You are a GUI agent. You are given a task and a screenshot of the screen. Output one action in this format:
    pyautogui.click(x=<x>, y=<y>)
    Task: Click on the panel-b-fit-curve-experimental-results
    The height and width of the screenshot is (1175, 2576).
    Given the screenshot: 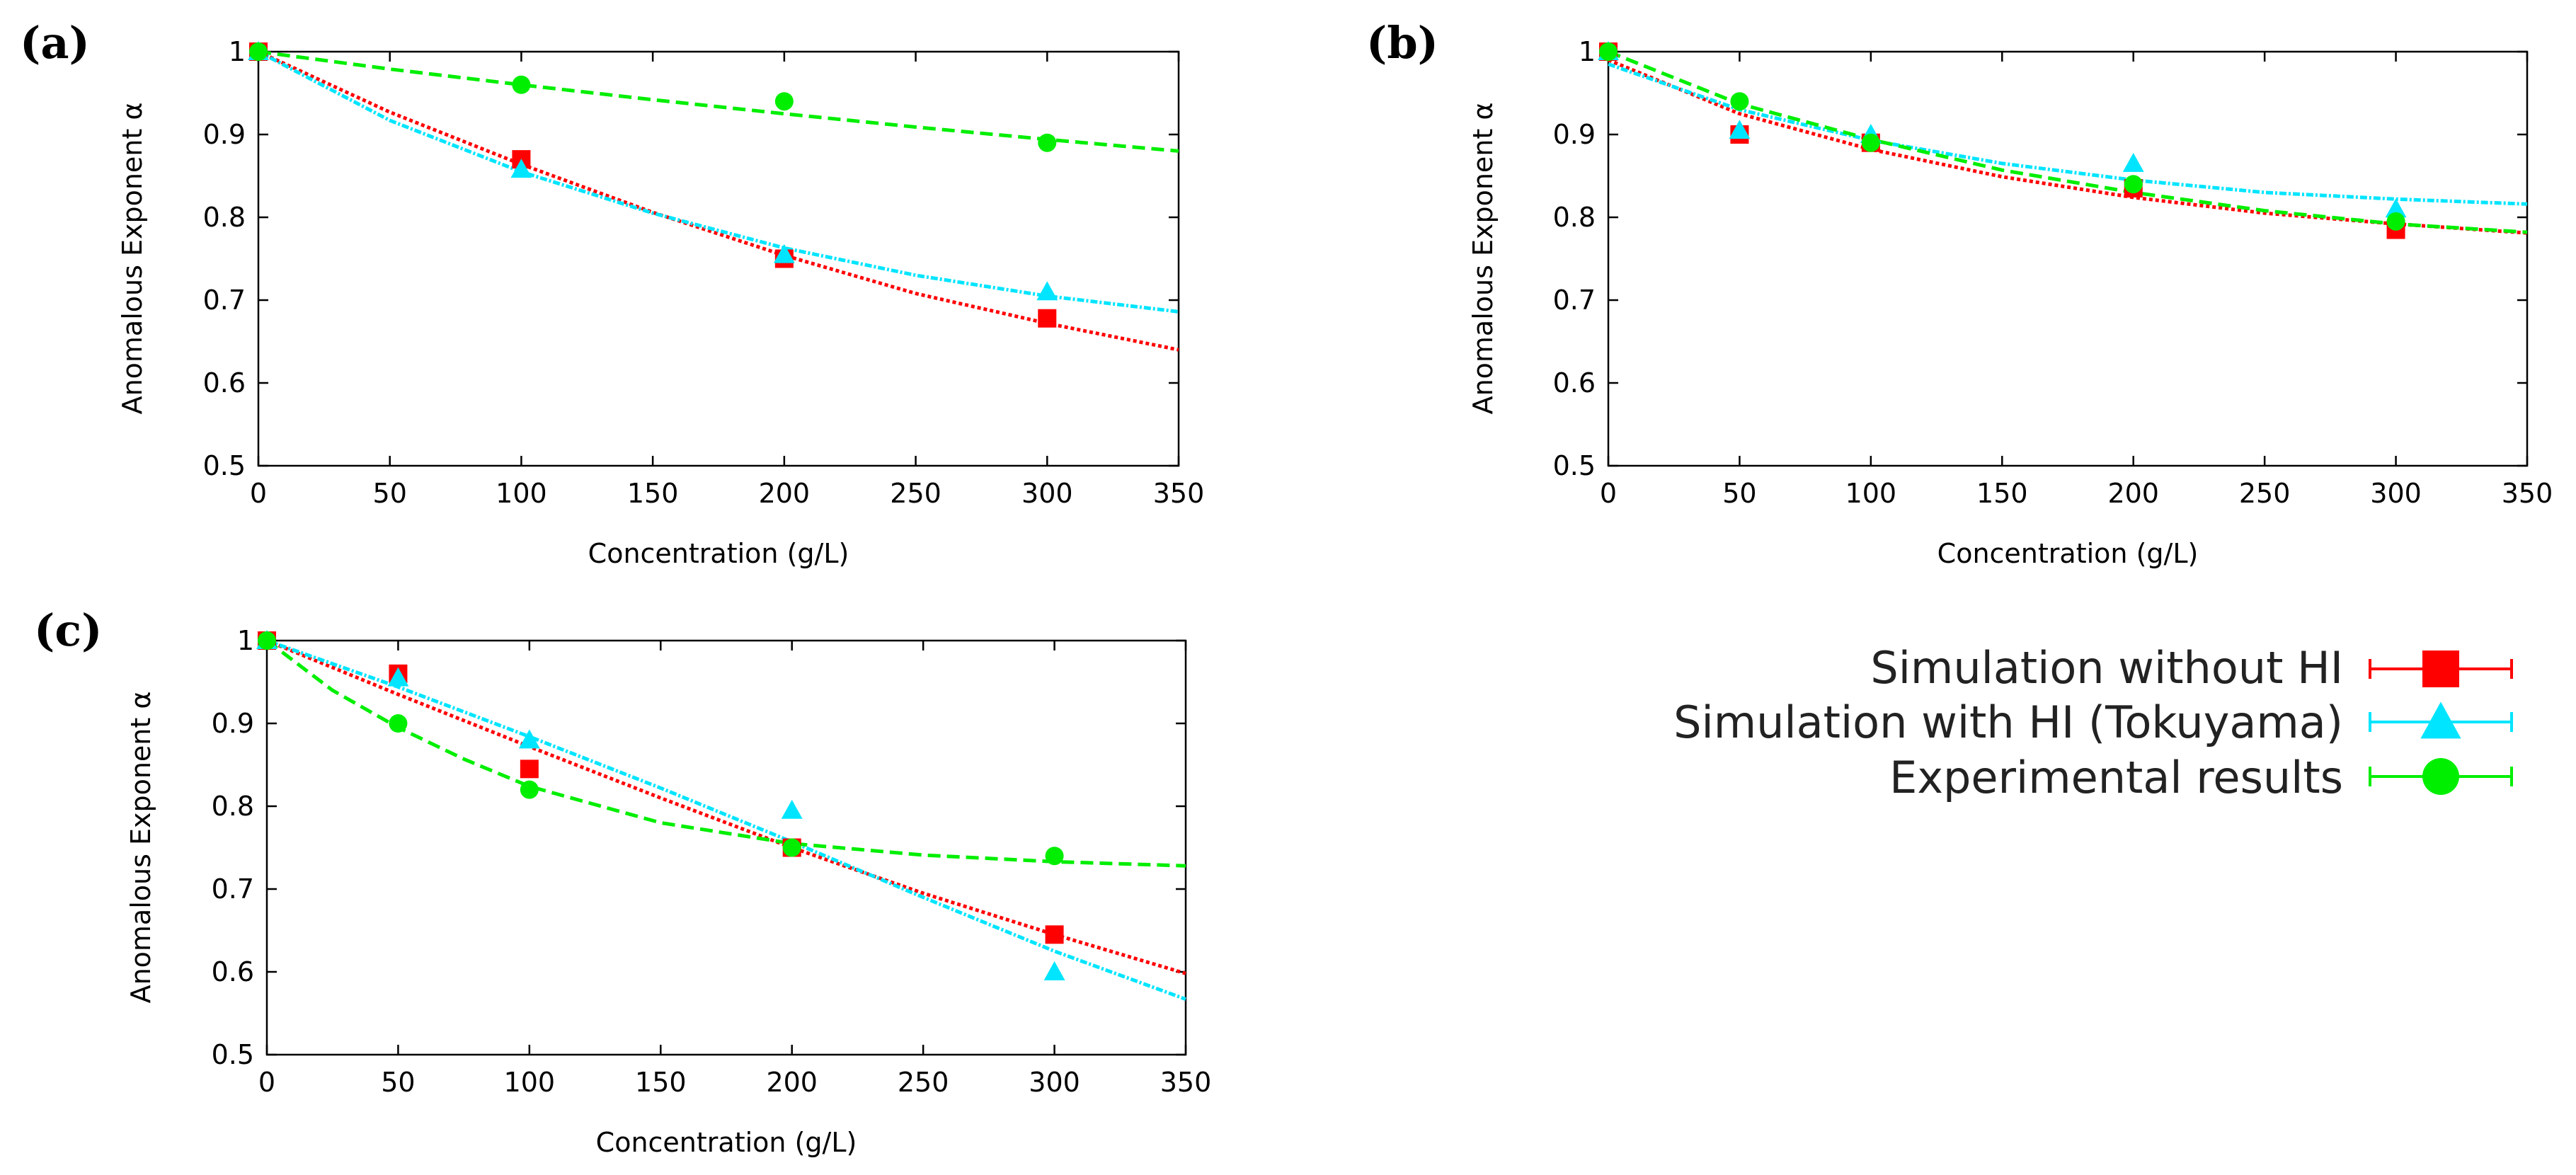 What is the action you would take?
    pyautogui.click(x=2068, y=142)
    